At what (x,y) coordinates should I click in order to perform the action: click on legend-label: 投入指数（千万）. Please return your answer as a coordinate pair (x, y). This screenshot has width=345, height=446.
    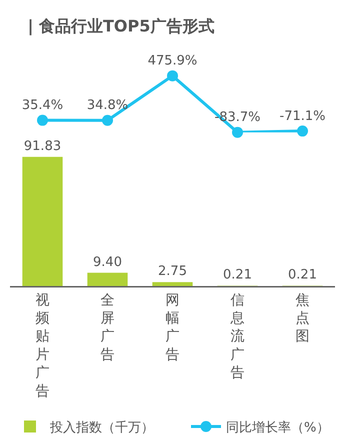
    Looking at the image, I should click on (101, 428).